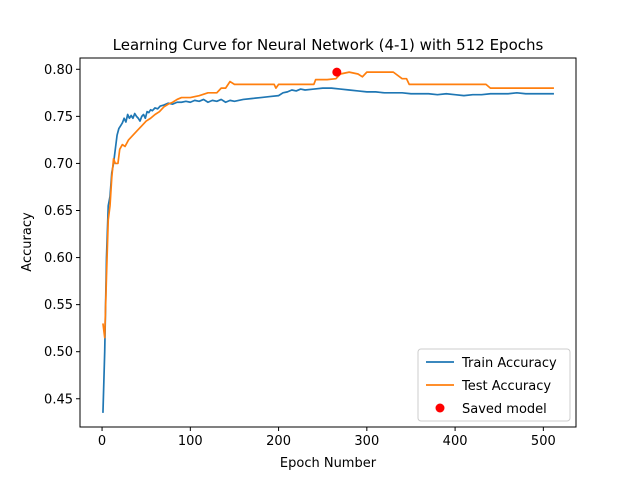  I want to click on x-axis-label: Epoch Number, so click(328, 463).